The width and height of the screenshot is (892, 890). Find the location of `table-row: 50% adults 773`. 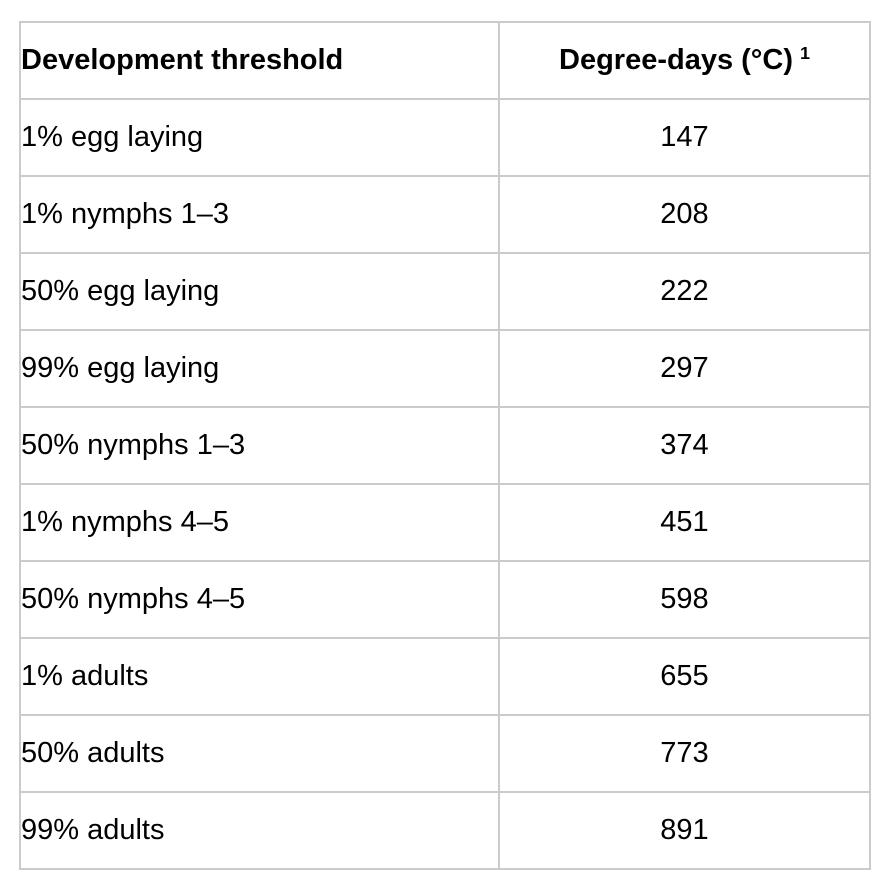

table-row: 50% adults 773 is located at coordinates (445, 753).